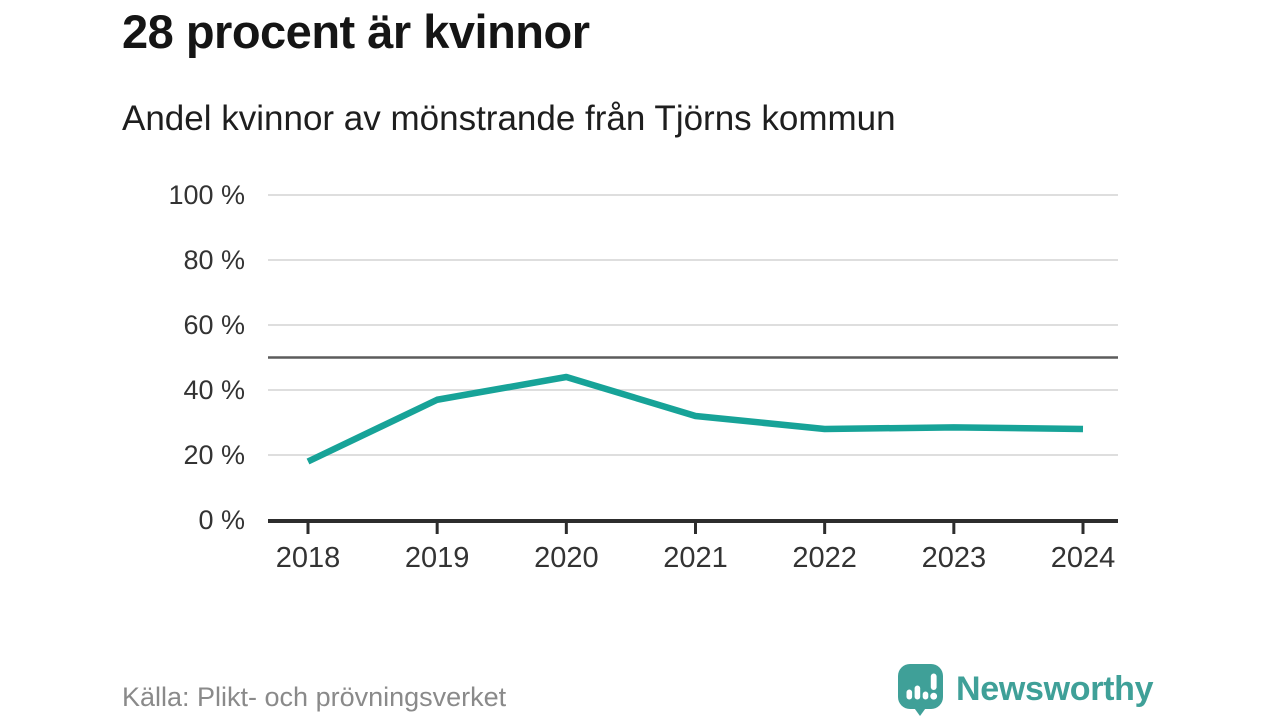 Image resolution: width=1280 pixels, height=720 pixels. What do you see at coordinates (314, 697) in the screenshot?
I see `source-note: Källa: Plikt- och prövningsverket` at bounding box center [314, 697].